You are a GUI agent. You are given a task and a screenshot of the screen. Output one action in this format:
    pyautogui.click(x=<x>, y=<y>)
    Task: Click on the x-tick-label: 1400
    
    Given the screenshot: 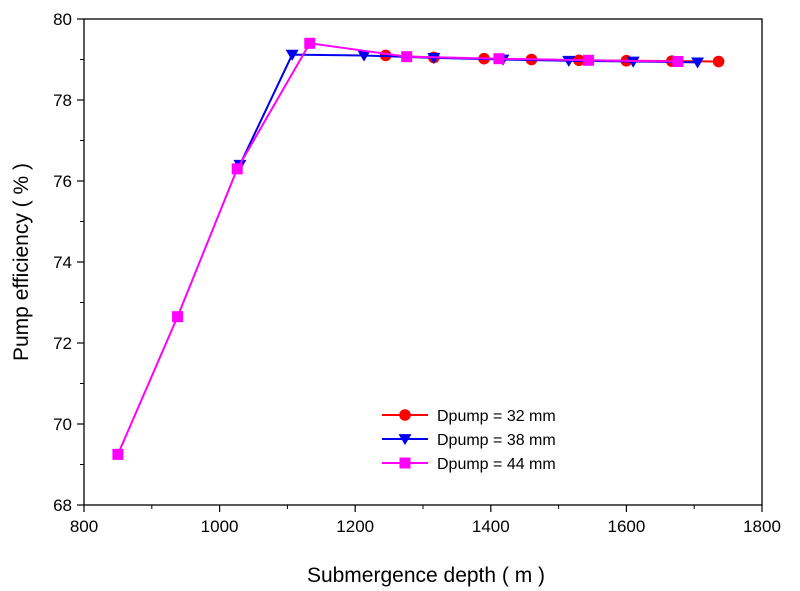 What is the action you would take?
    pyautogui.click(x=491, y=526)
    